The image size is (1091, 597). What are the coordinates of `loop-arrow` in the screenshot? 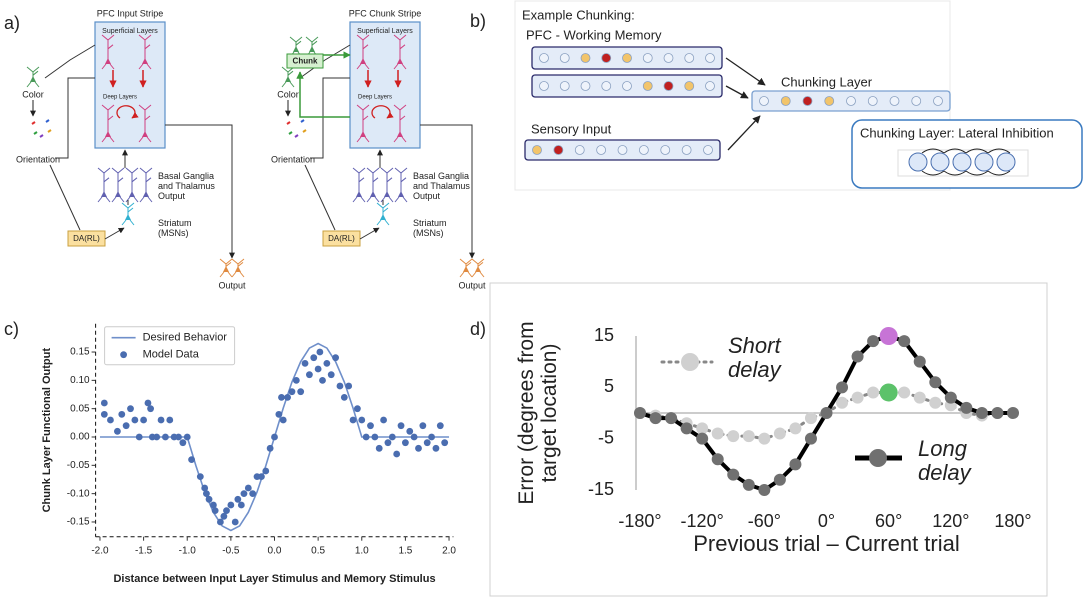 It's located at (127, 112).